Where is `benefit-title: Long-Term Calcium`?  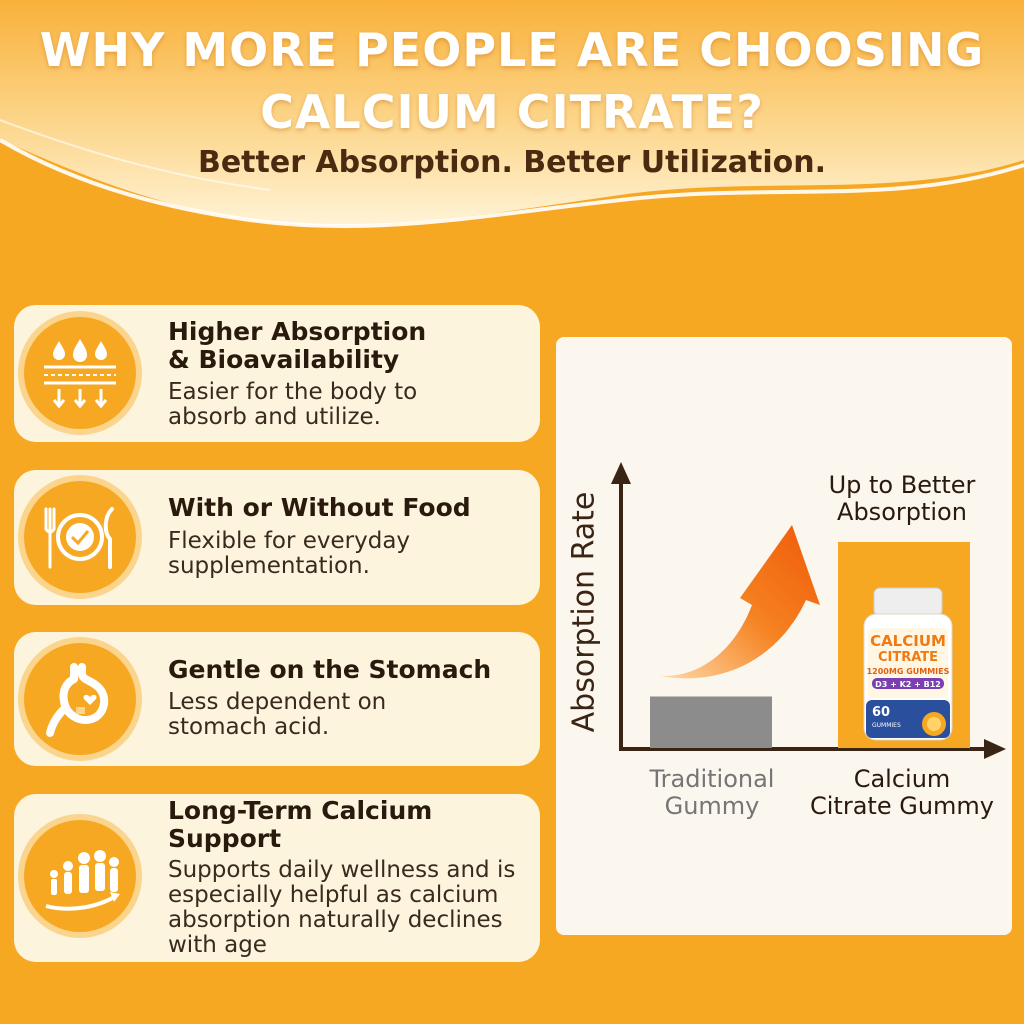 benefit-title: Long-Term Calcium is located at coordinates (300, 810).